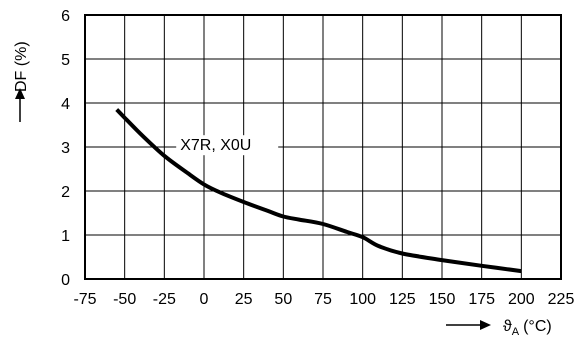 This screenshot has height=337, width=577. What do you see at coordinates (65, 16) in the screenshot?
I see `y-tick-label: 6` at bounding box center [65, 16].